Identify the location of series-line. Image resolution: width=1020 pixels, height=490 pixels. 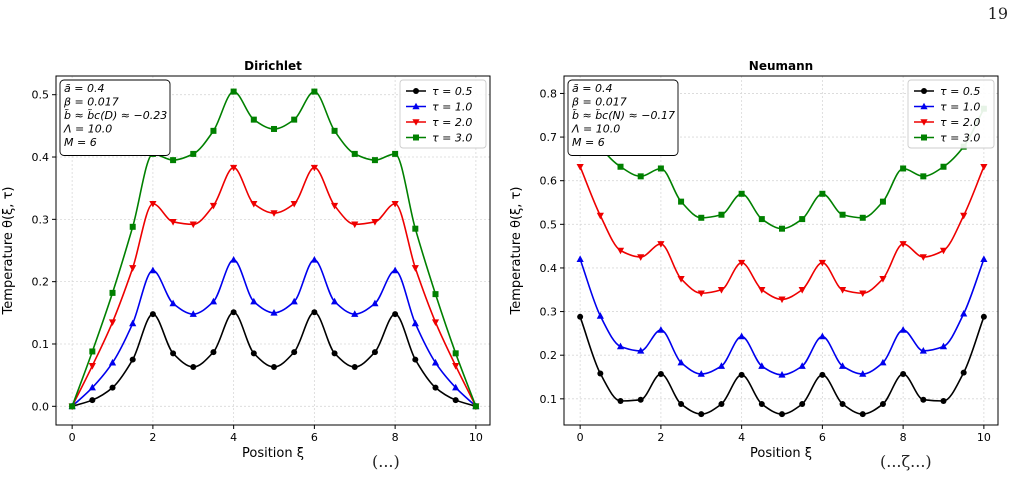
(782, 317).